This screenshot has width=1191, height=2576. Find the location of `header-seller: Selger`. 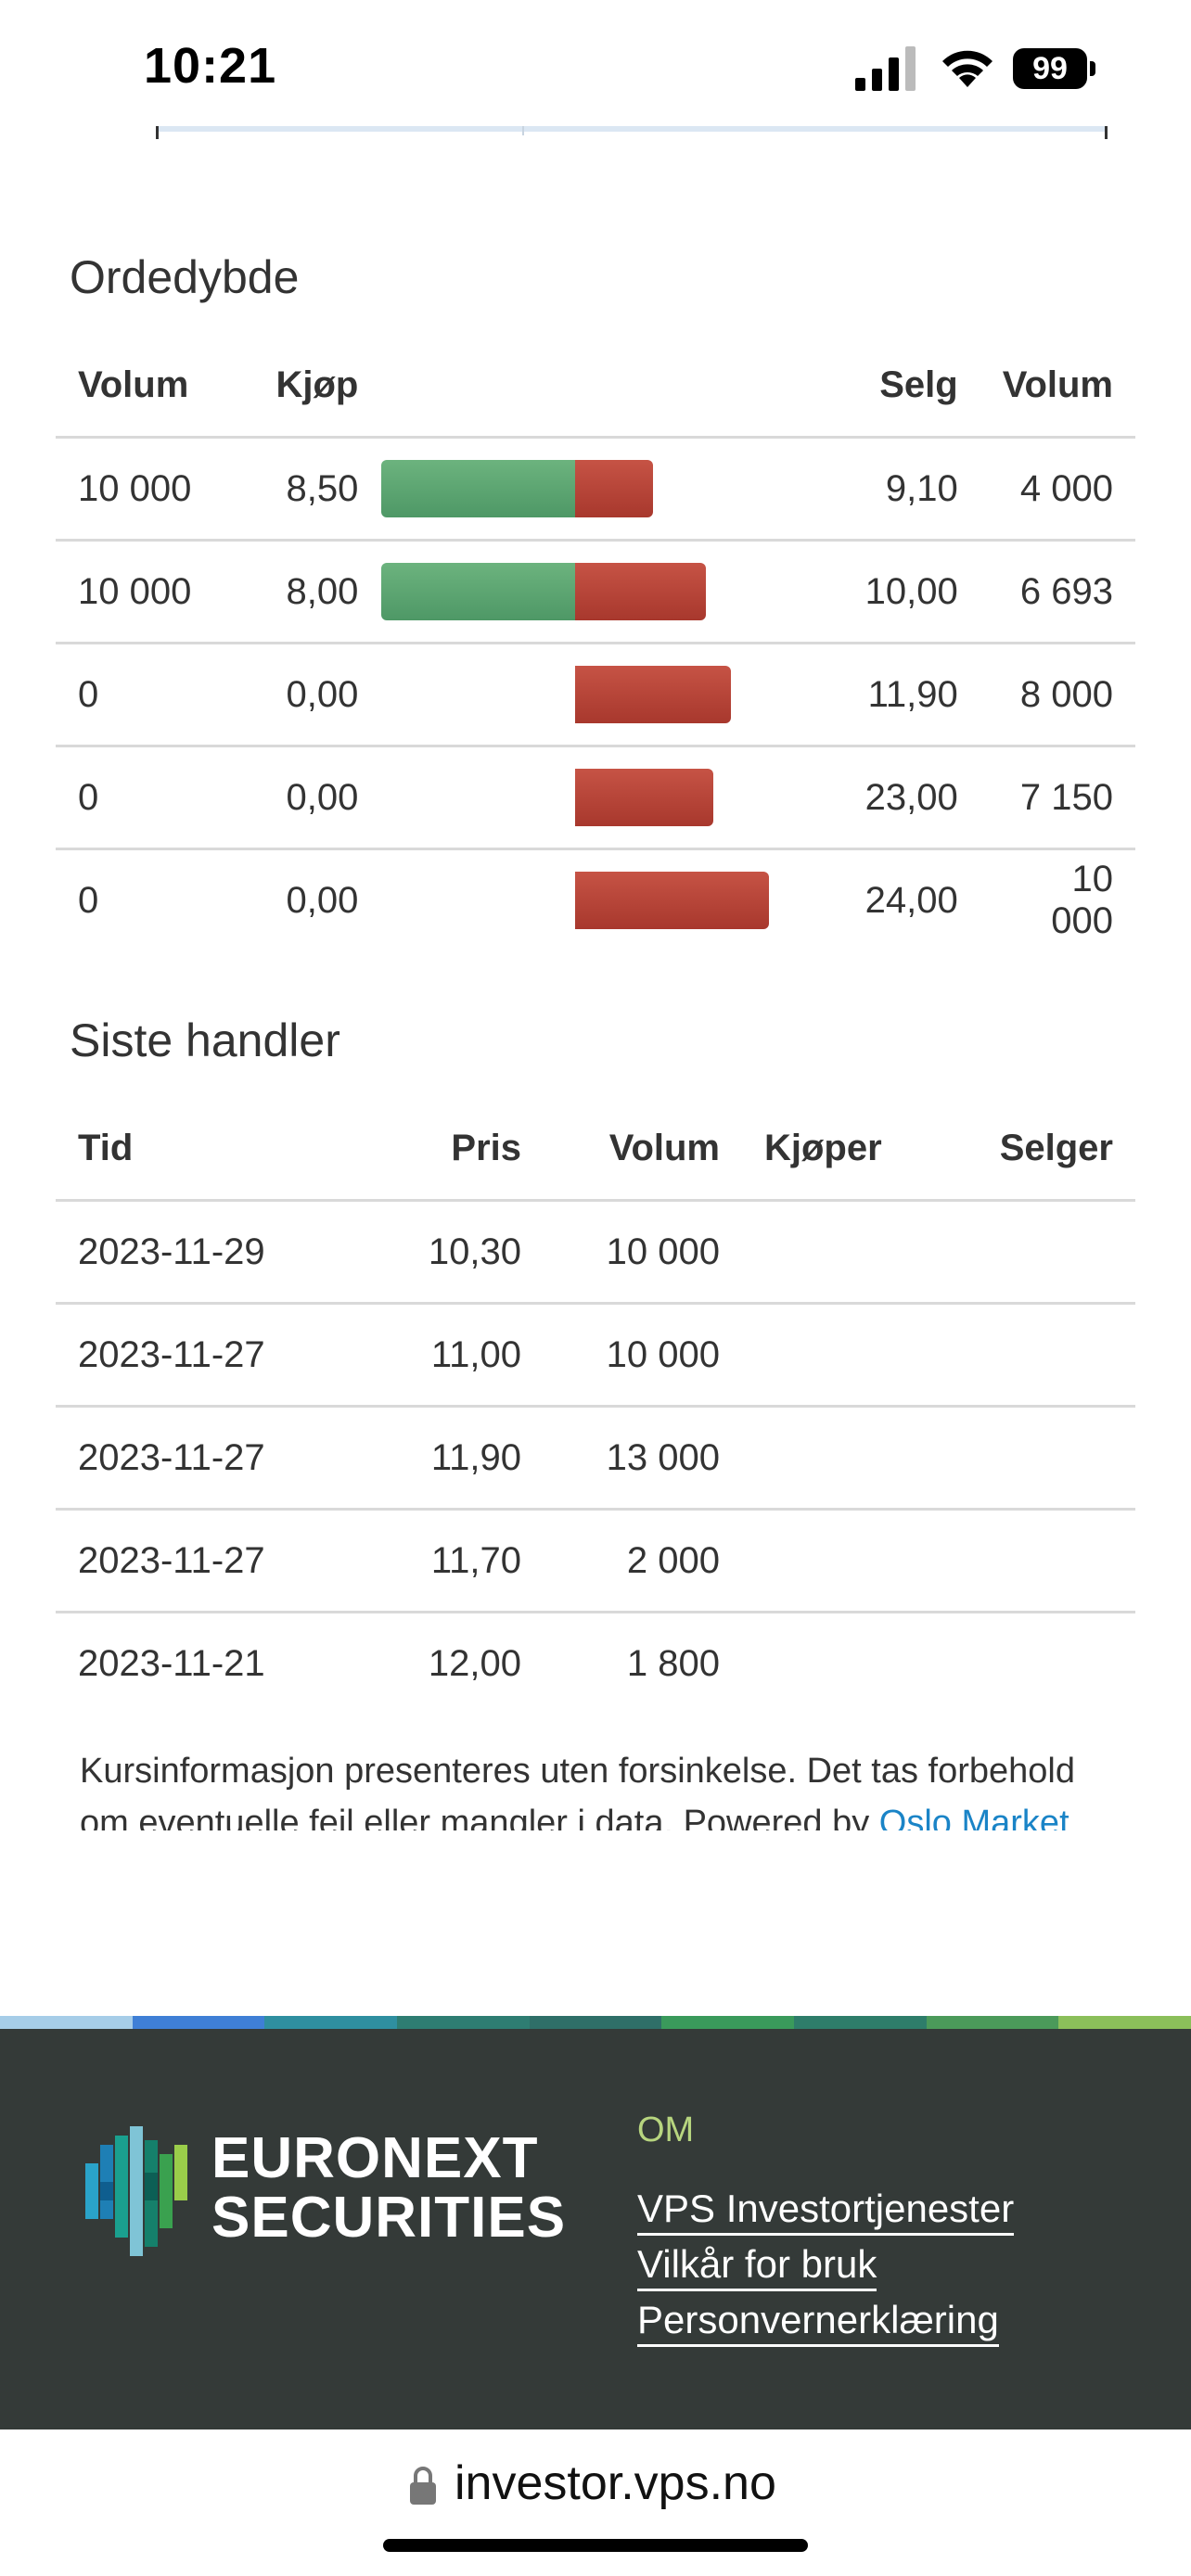

header-seller: Selger is located at coordinates (1056, 1147).